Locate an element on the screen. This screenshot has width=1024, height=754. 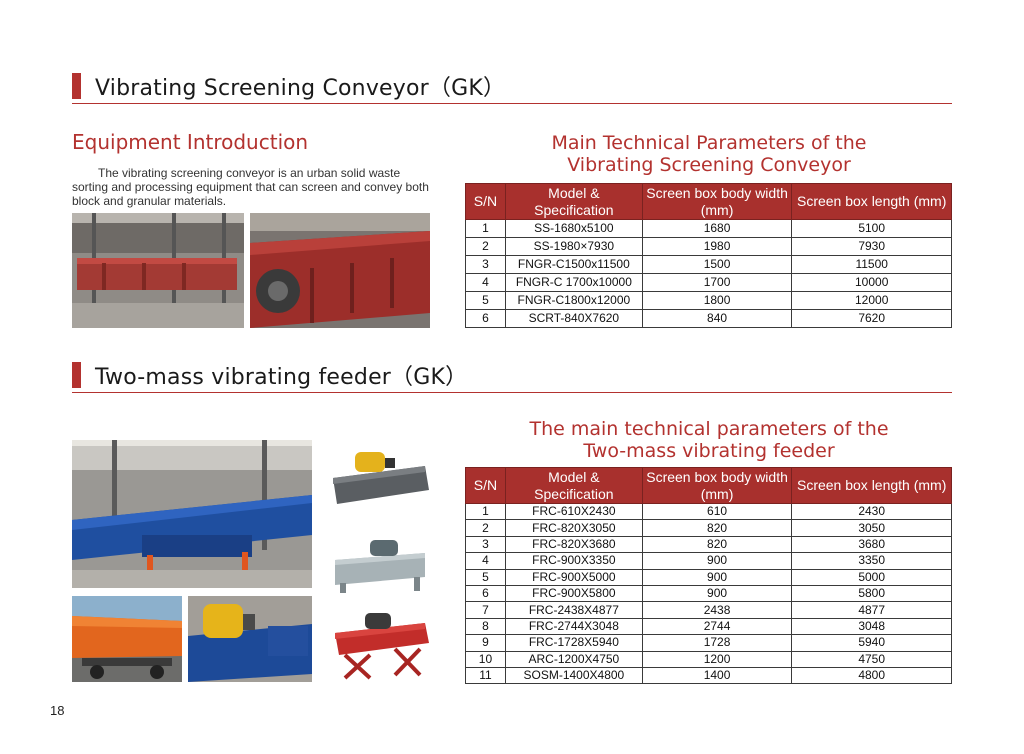
cell-sn: 7 is located at coordinates (485, 610).